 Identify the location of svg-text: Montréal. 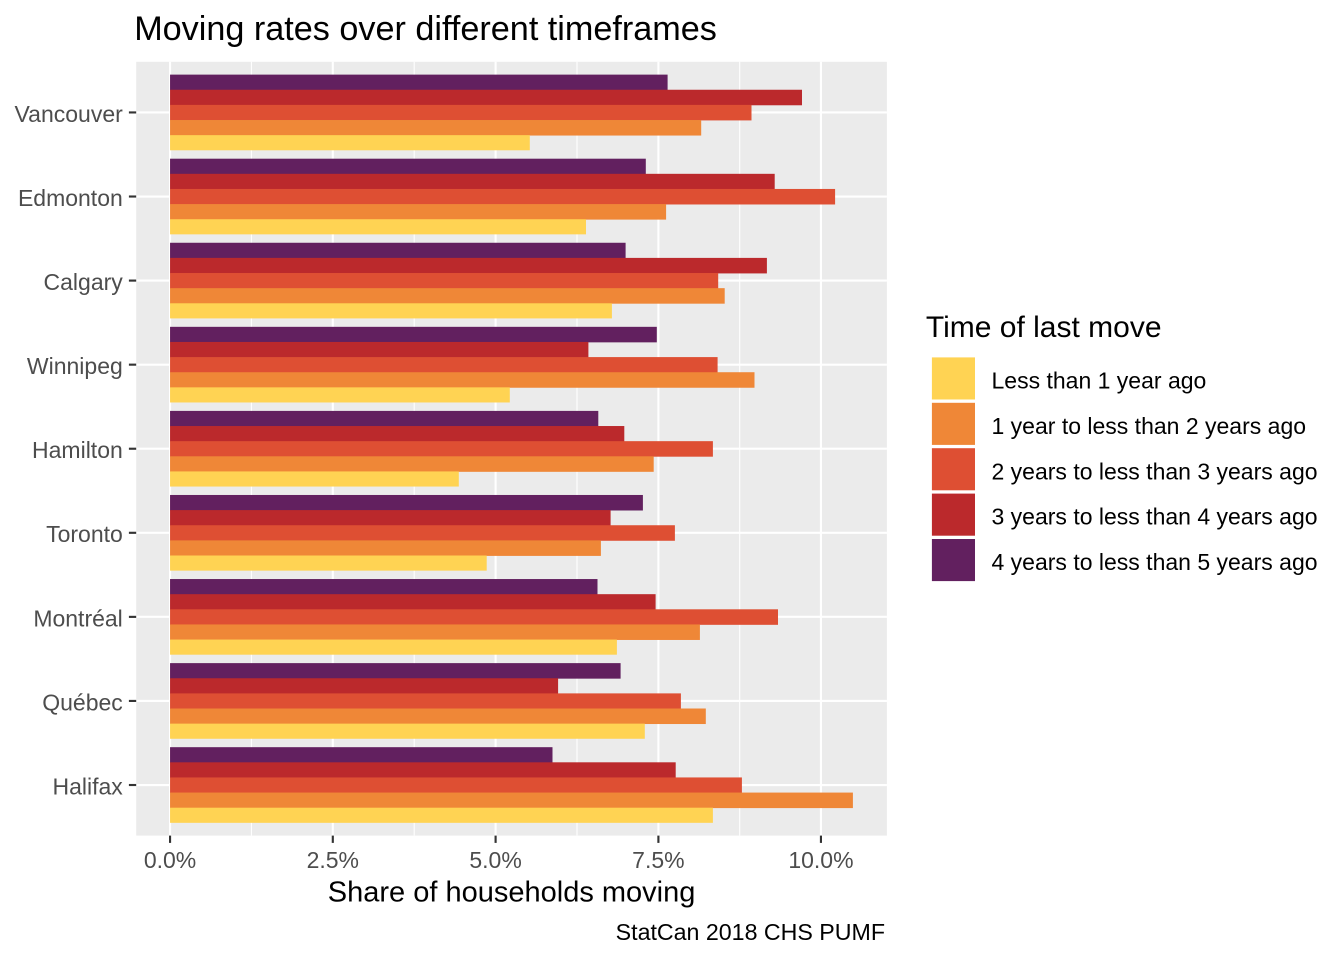
(77, 618).